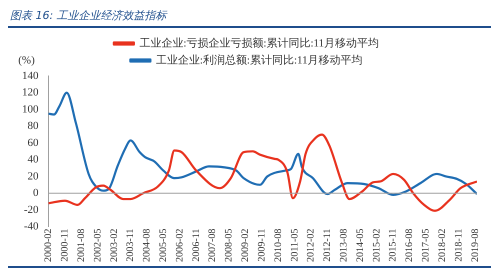  What do you see at coordinates (246, 245) in the screenshot?
I see `x-tick-label: 2009-02` at bounding box center [246, 245].